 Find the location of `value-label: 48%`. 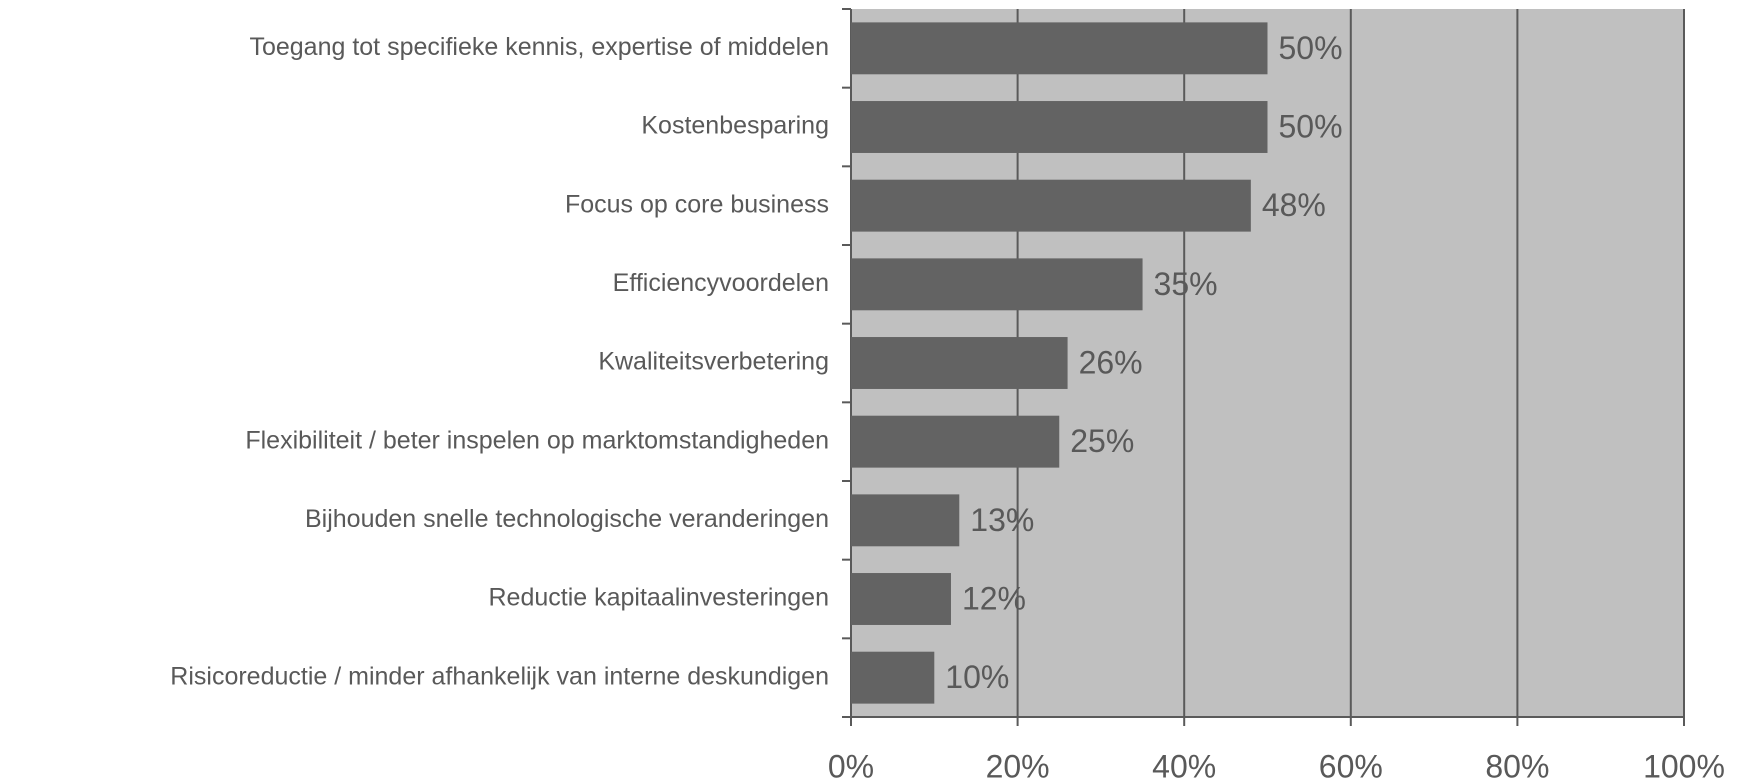

value-label: 48% is located at coordinates (1294, 205).